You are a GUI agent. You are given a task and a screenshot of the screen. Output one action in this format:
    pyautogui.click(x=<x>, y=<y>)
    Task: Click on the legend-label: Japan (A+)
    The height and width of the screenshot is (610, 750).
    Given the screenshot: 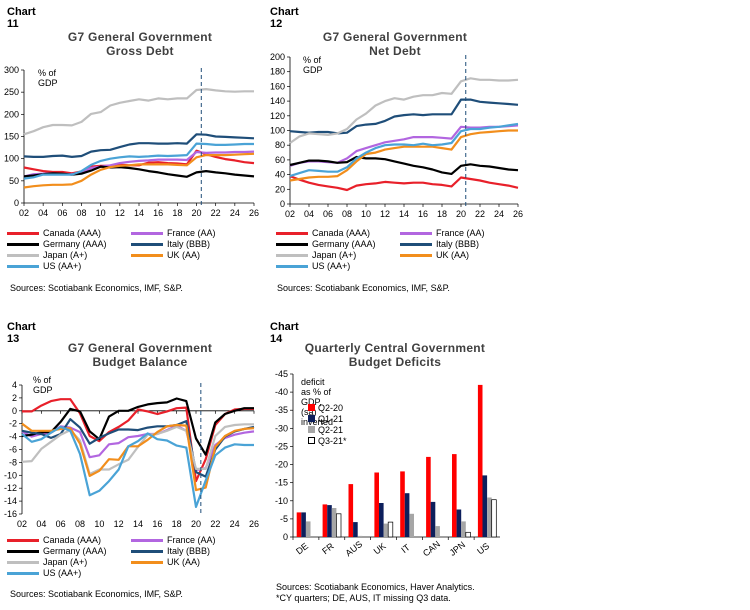 What is the action you would take?
    pyautogui.click(x=334, y=255)
    